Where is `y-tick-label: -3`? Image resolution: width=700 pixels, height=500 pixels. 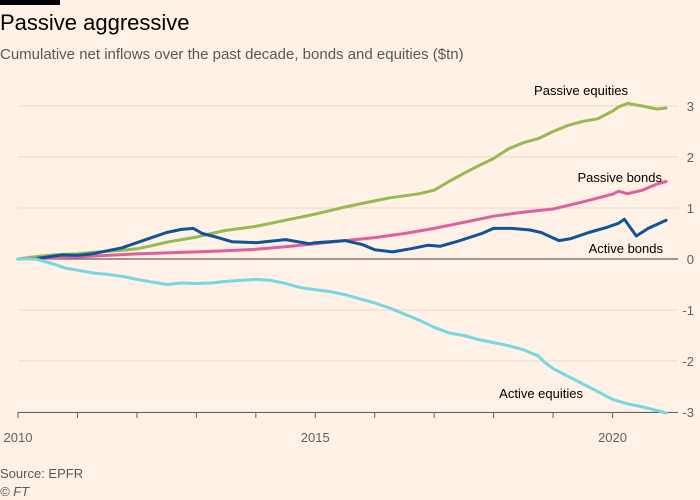
y-tick-label: -3 is located at coordinates (688, 412).